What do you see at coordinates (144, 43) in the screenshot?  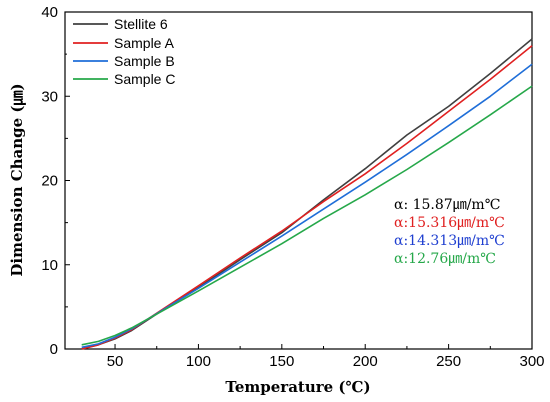 I see `legend-label-sample-a: Sample A` at bounding box center [144, 43].